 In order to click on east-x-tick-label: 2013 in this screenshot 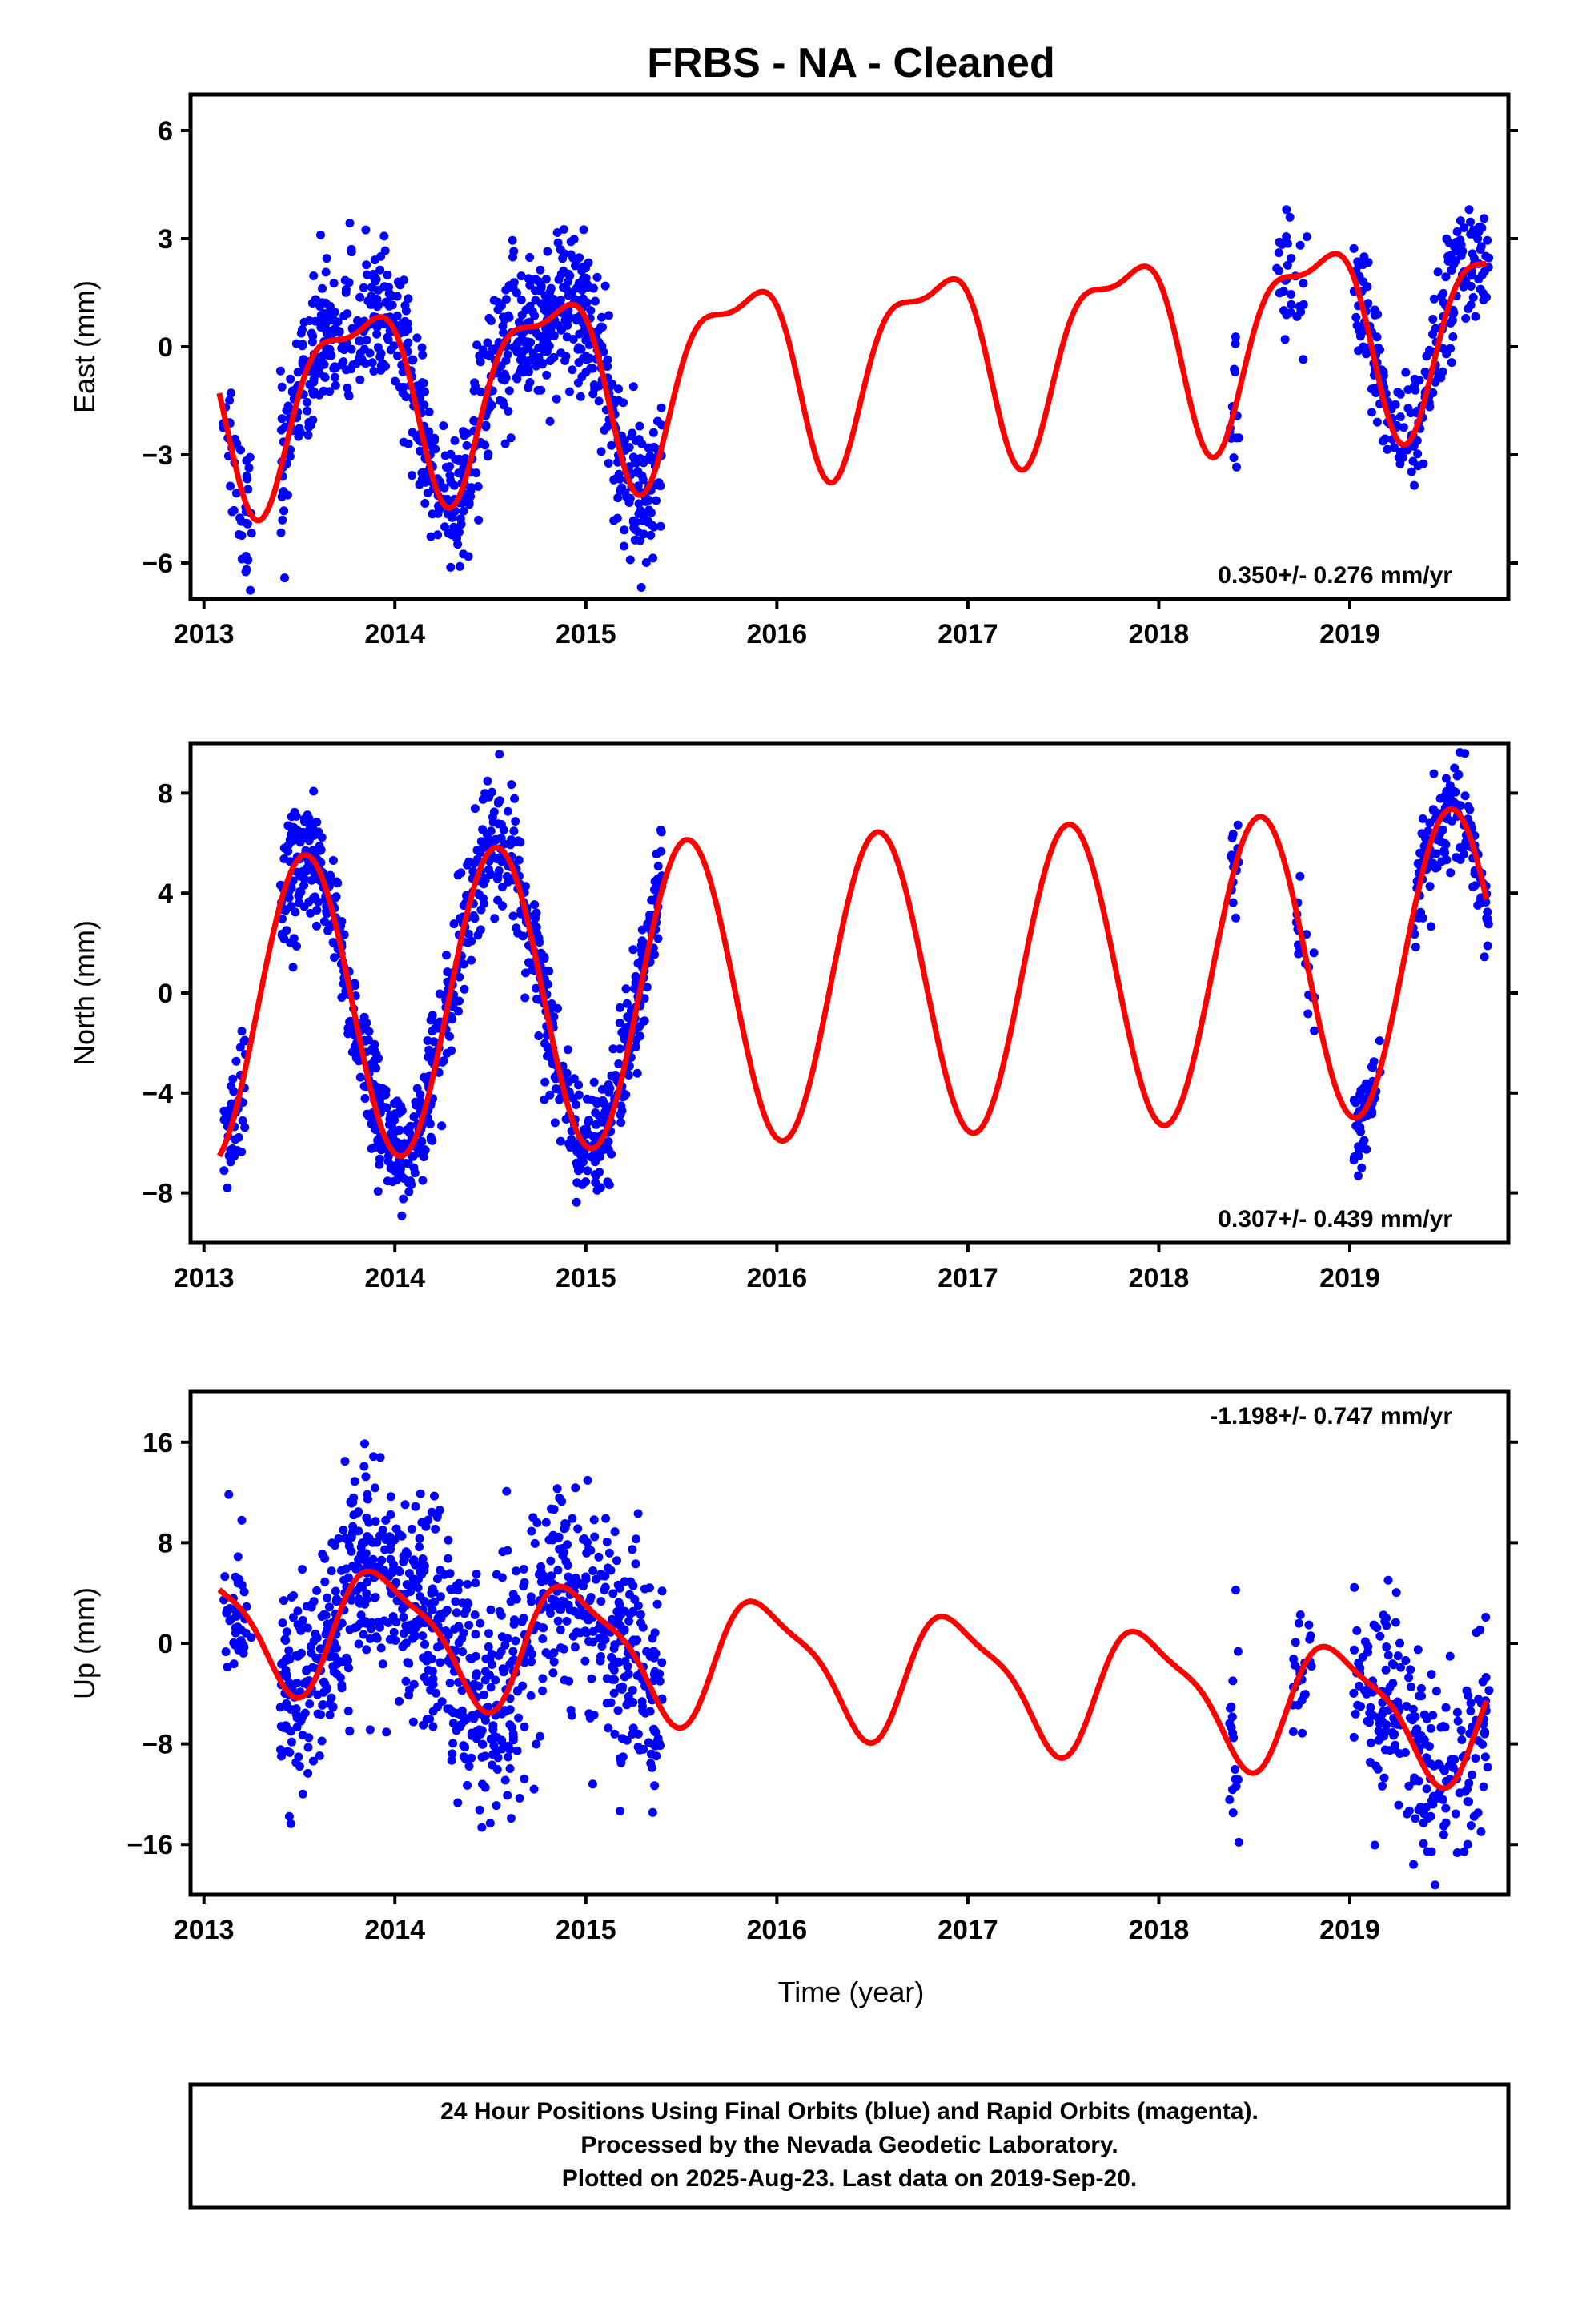, I will do `click(205, 634)`.